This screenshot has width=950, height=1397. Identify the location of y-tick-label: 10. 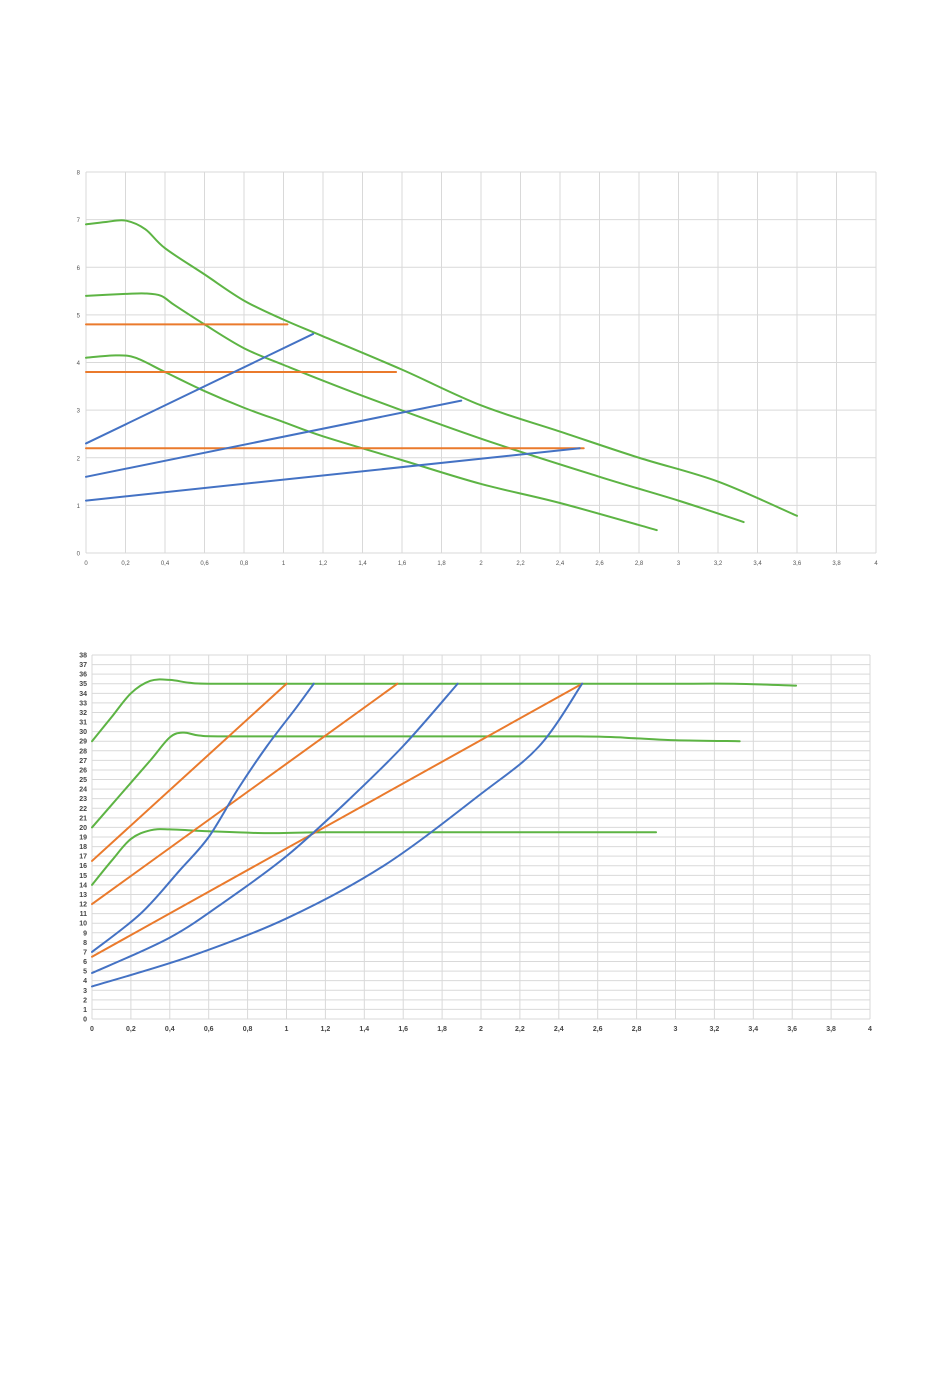
(83, 924).